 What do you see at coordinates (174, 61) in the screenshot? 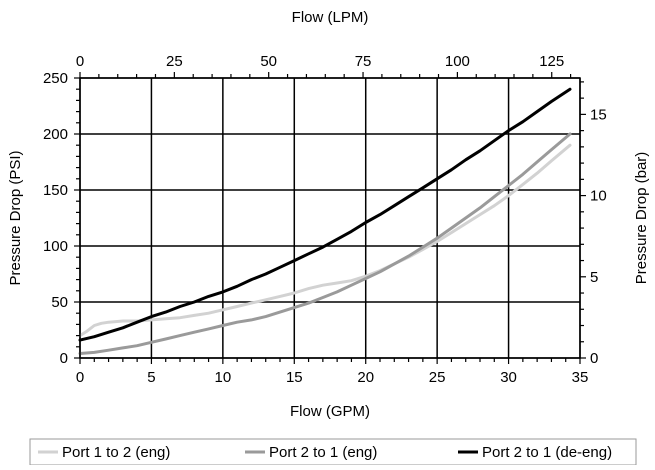
I see `top-tick-label: 25` at bounding box center [174, 61].